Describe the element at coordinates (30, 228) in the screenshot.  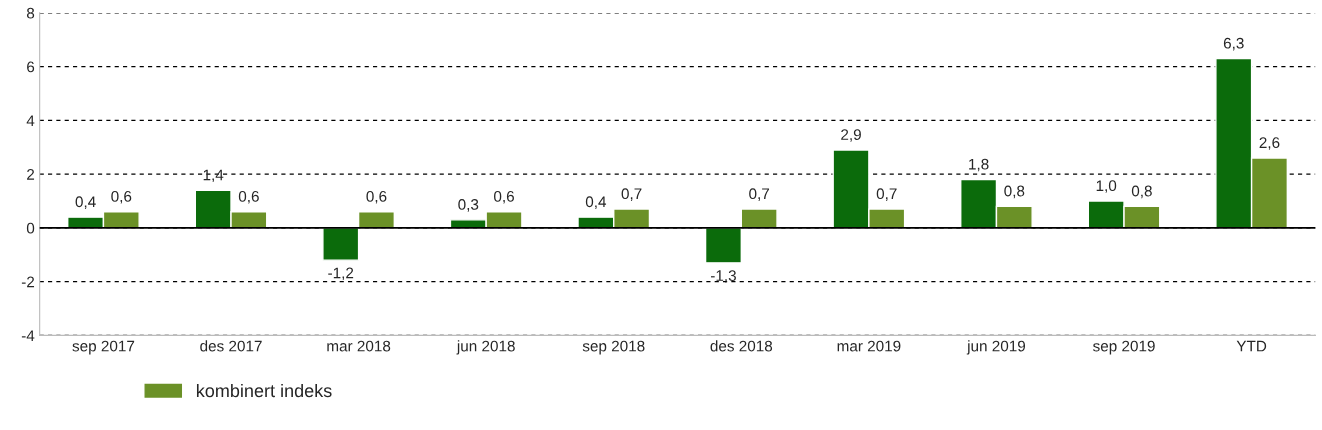
I see `y-tick-label: 0` at that location.